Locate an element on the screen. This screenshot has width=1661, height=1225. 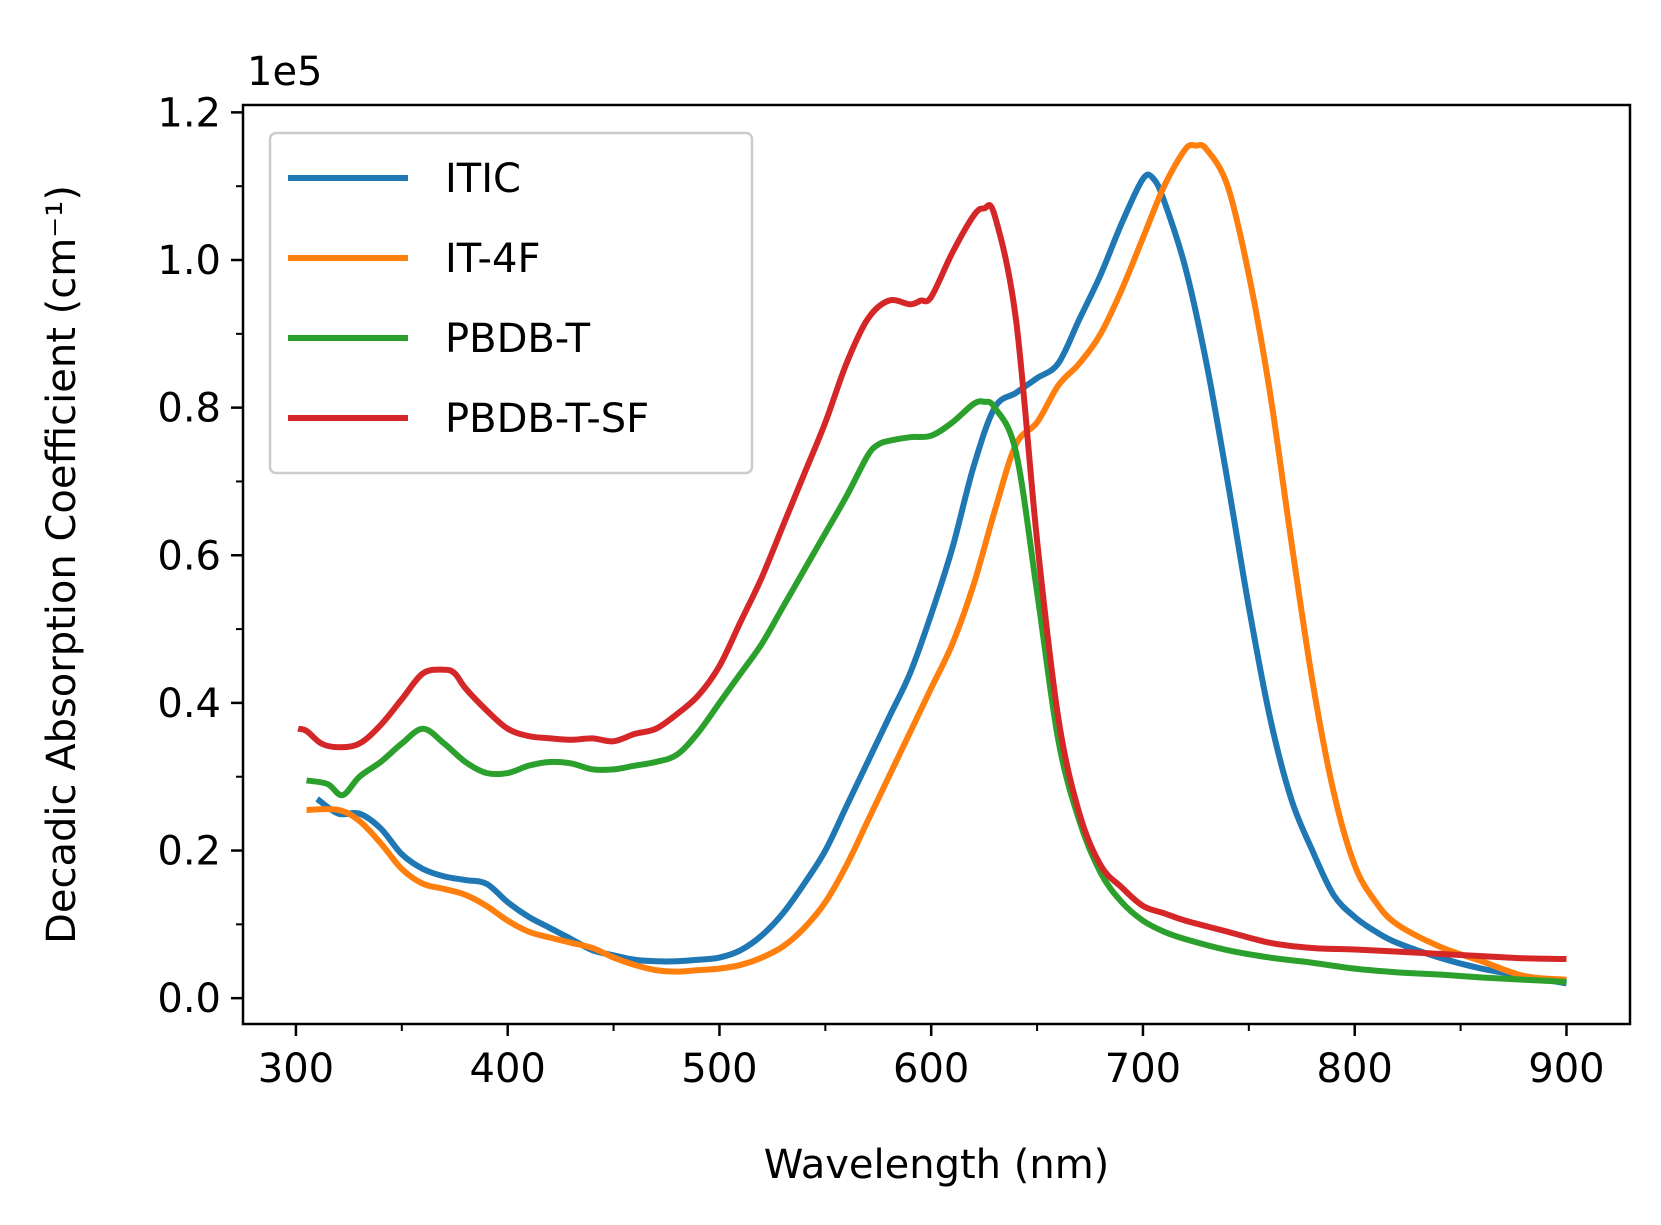
legend-box is located at coordinates (511, 303).